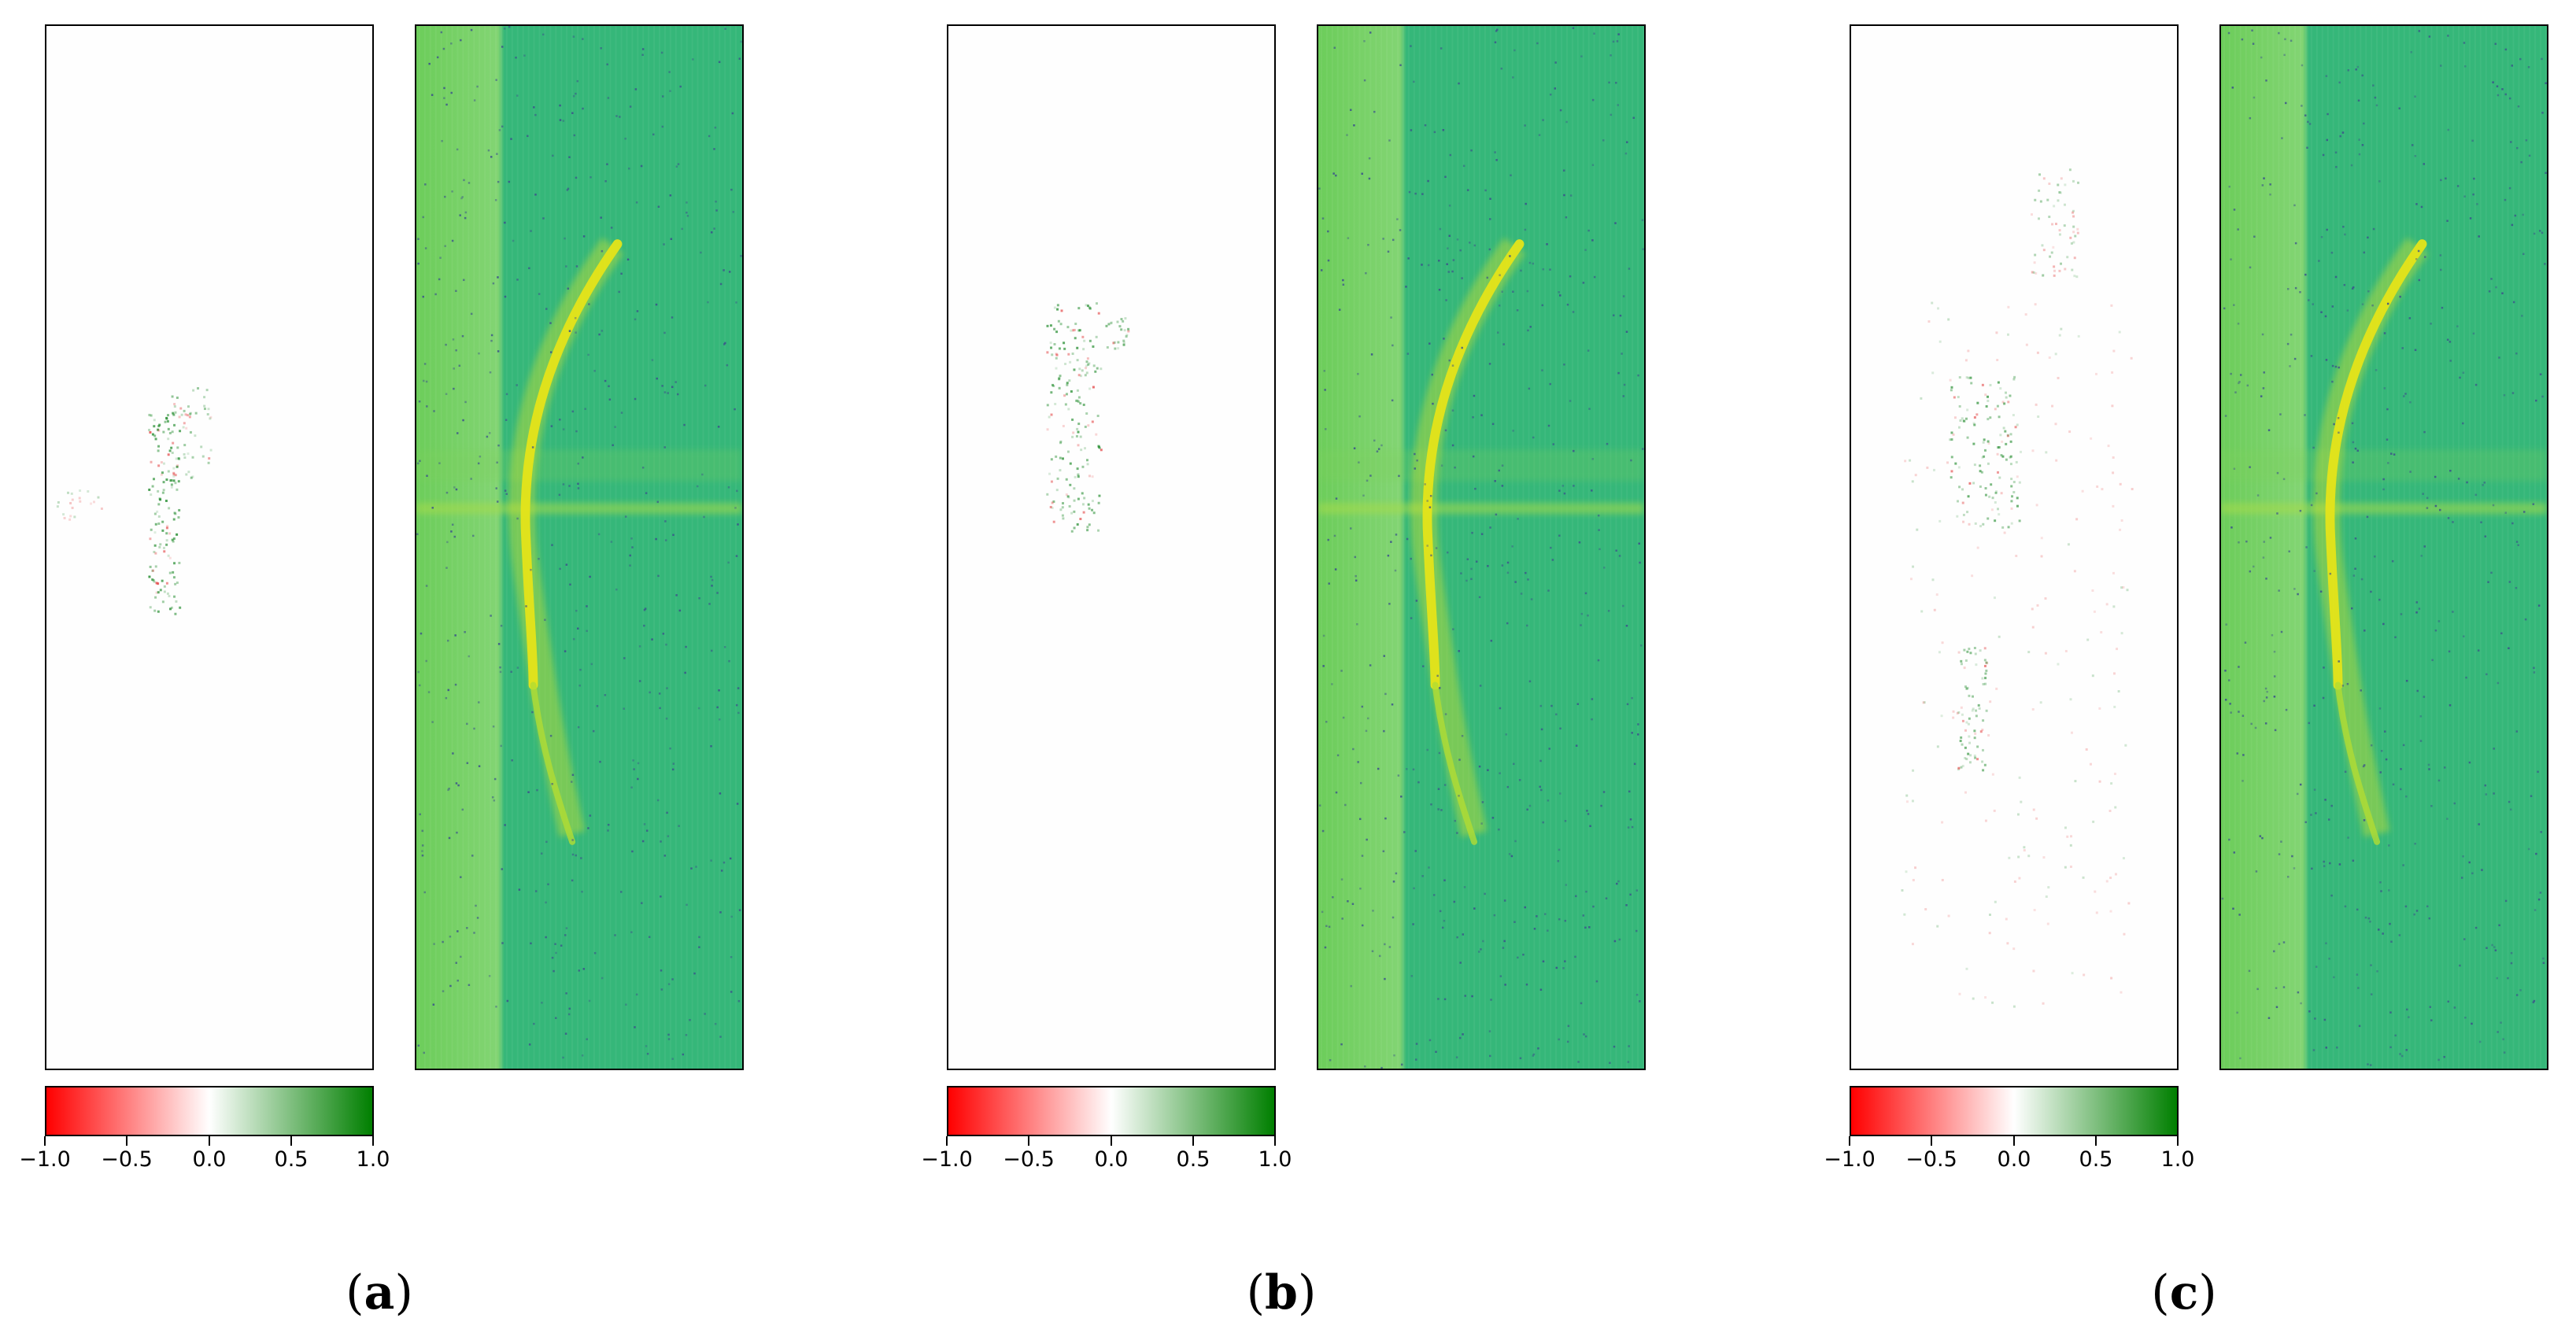 Image resolution: width=2576 pixels, height=1333 pixels. Describe the element at coordinates (2383, 547) in the screenshot. I see `spectrogram` at that location.